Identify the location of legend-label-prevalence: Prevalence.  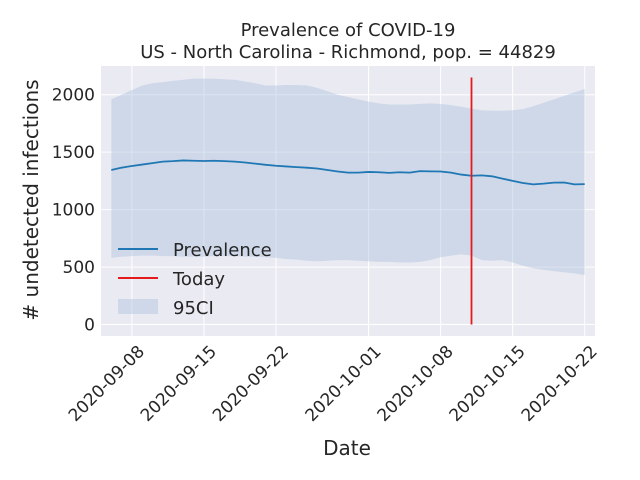
(222, 250).